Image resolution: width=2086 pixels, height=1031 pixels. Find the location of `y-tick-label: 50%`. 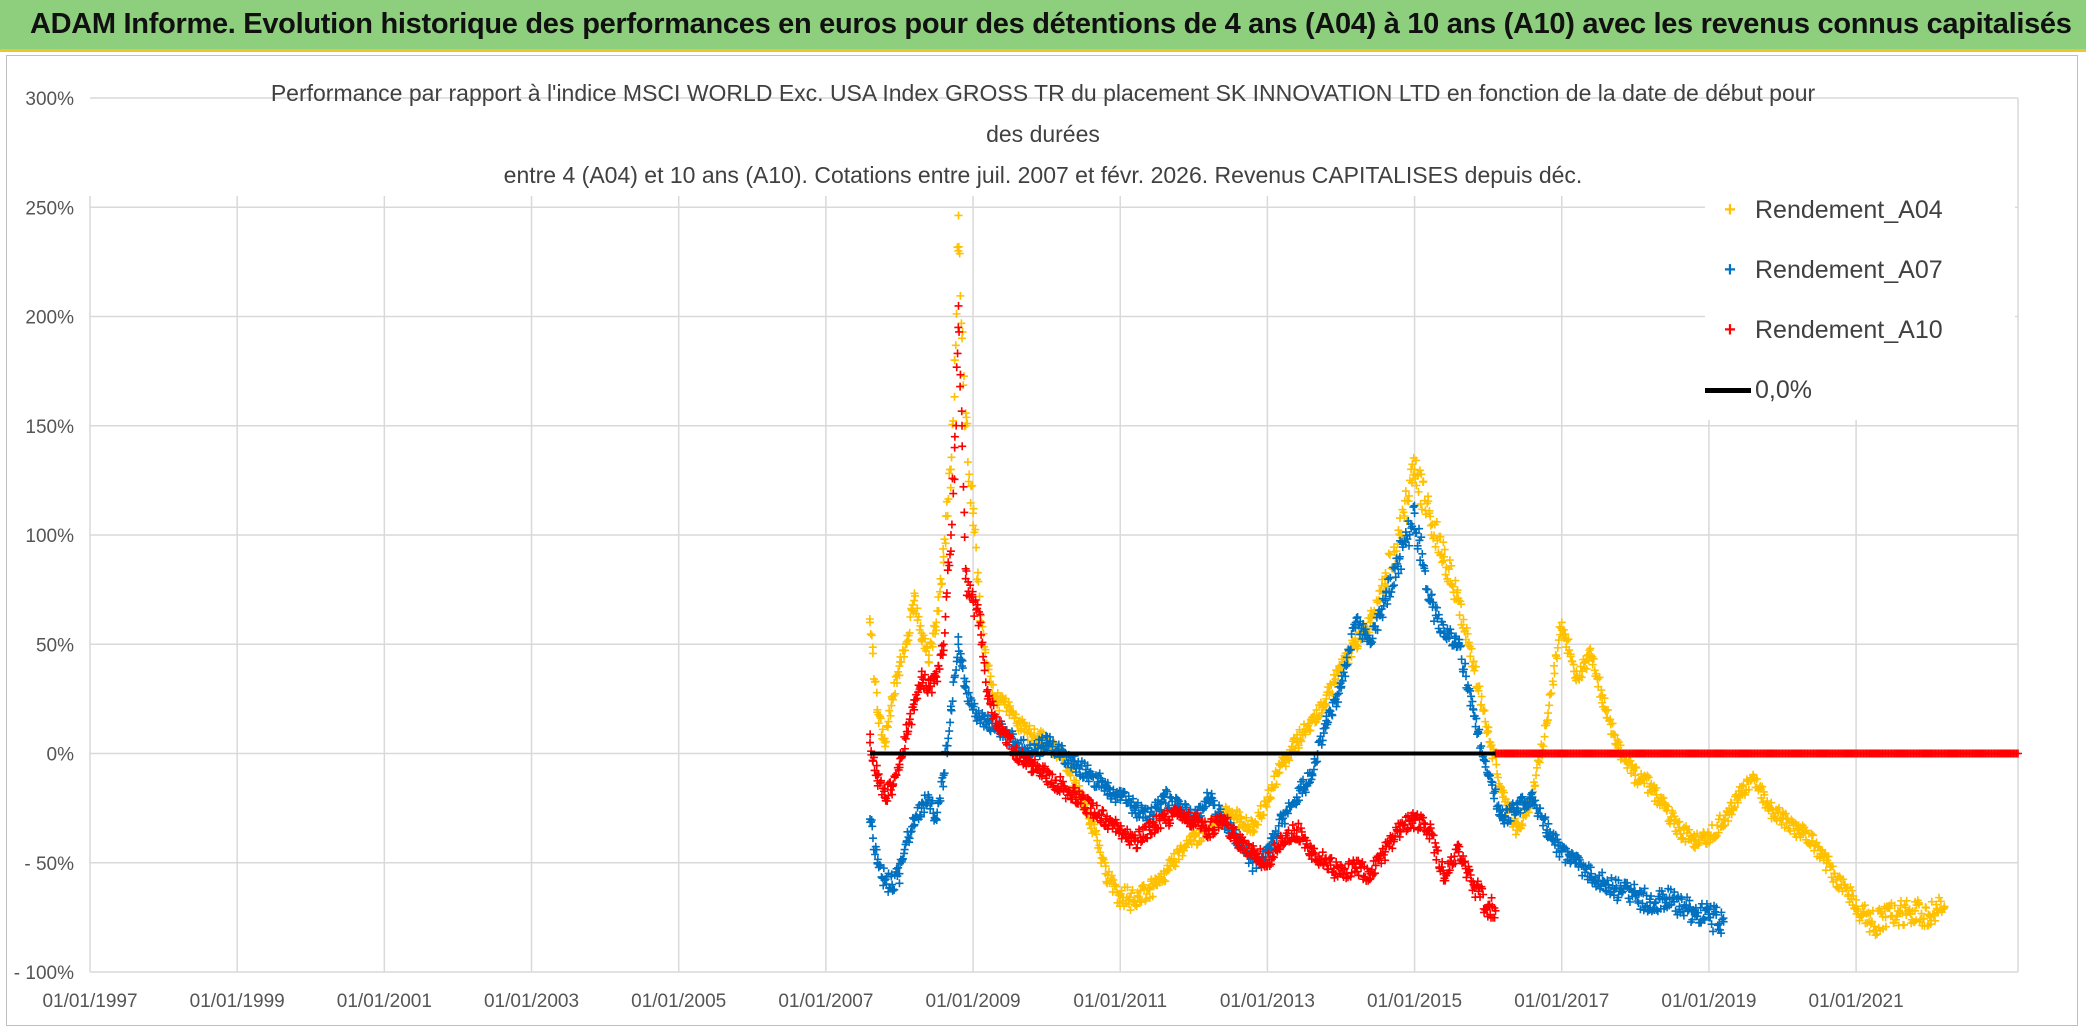

y-tick-label: 50% is located at coordinates (55, 645).